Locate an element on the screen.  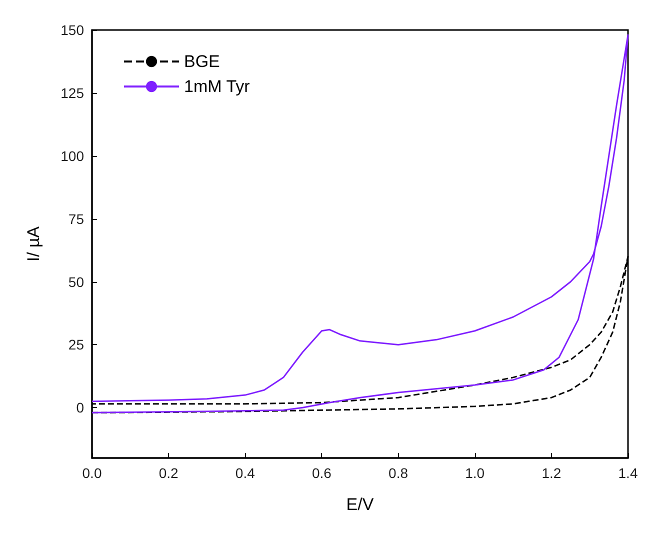
x-tick-label: 1.2 is located at coordinates (552, 473).